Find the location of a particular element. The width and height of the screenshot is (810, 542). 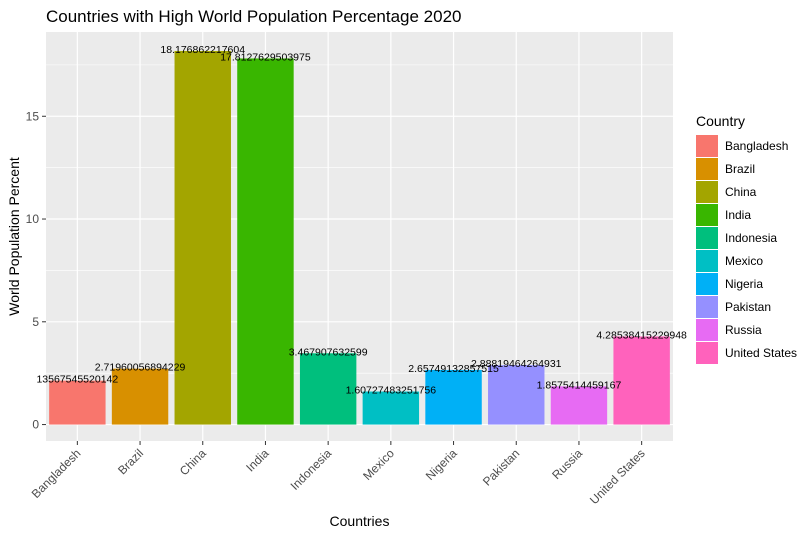

bar-value-label: 4.28538415229948 is located at coordinates (641, 335).